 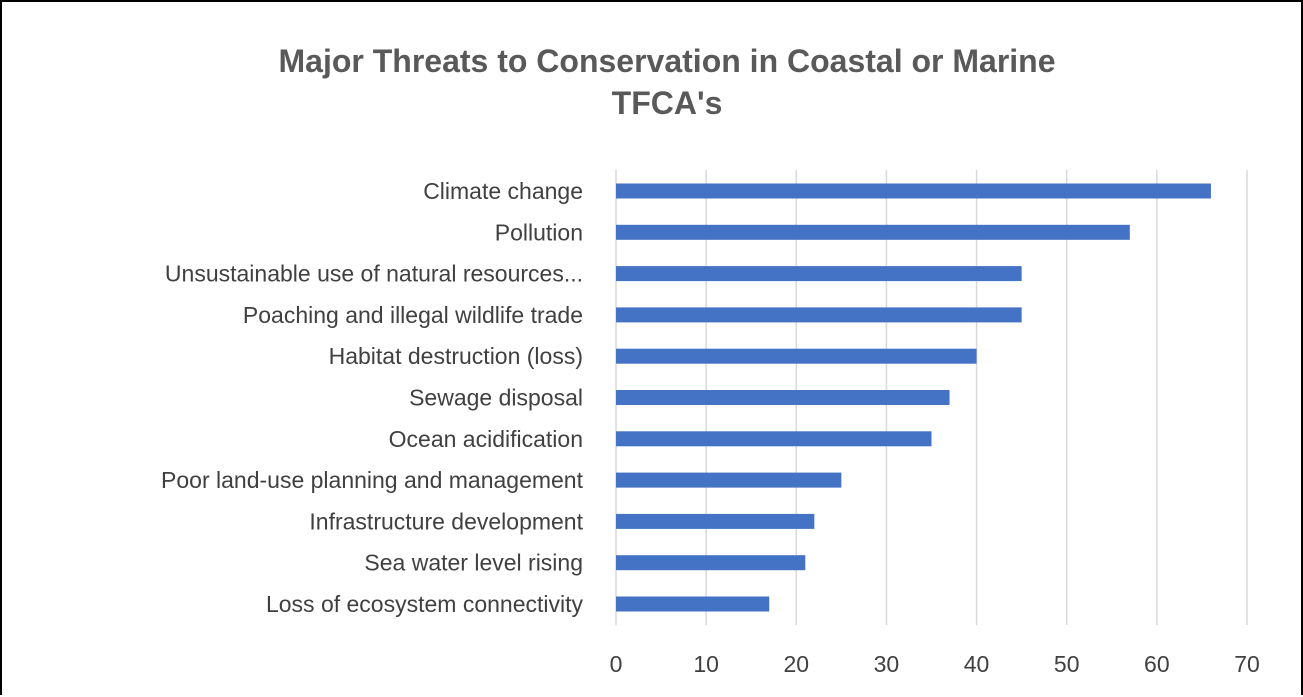 What do you see at coordinates (977, 664) in the screenshot?
I see `x-tick-label: 40` at bounding box center [977, 664].